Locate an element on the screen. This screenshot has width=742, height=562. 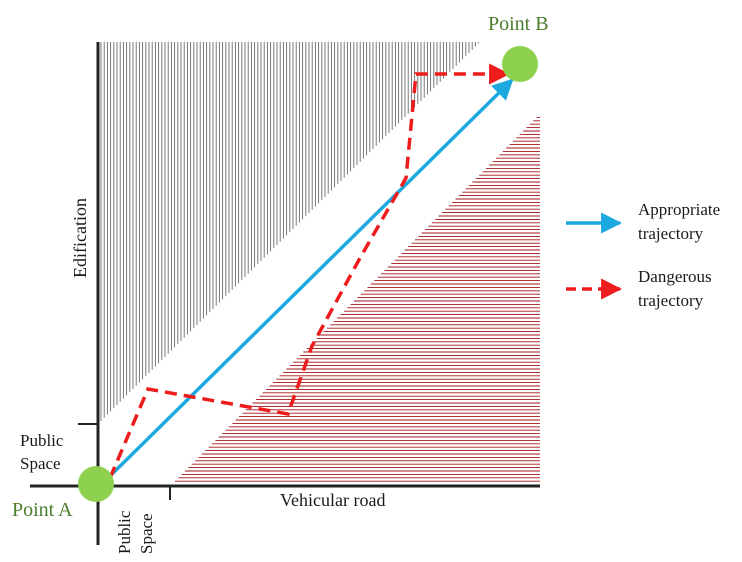
public-space-bottom-label-line2: Space is located at coordinates (146, 533).